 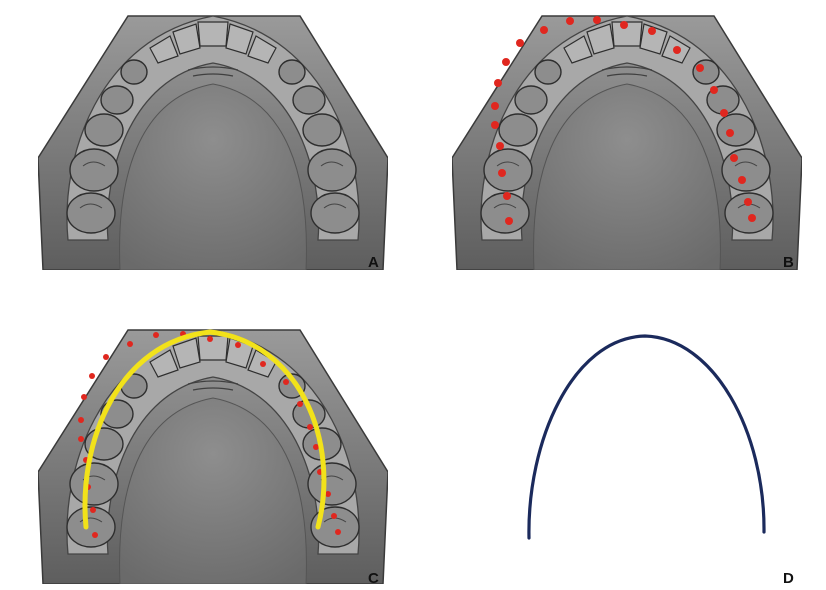 I want to click on panel-label-c: C, so click(x=373, y=578).